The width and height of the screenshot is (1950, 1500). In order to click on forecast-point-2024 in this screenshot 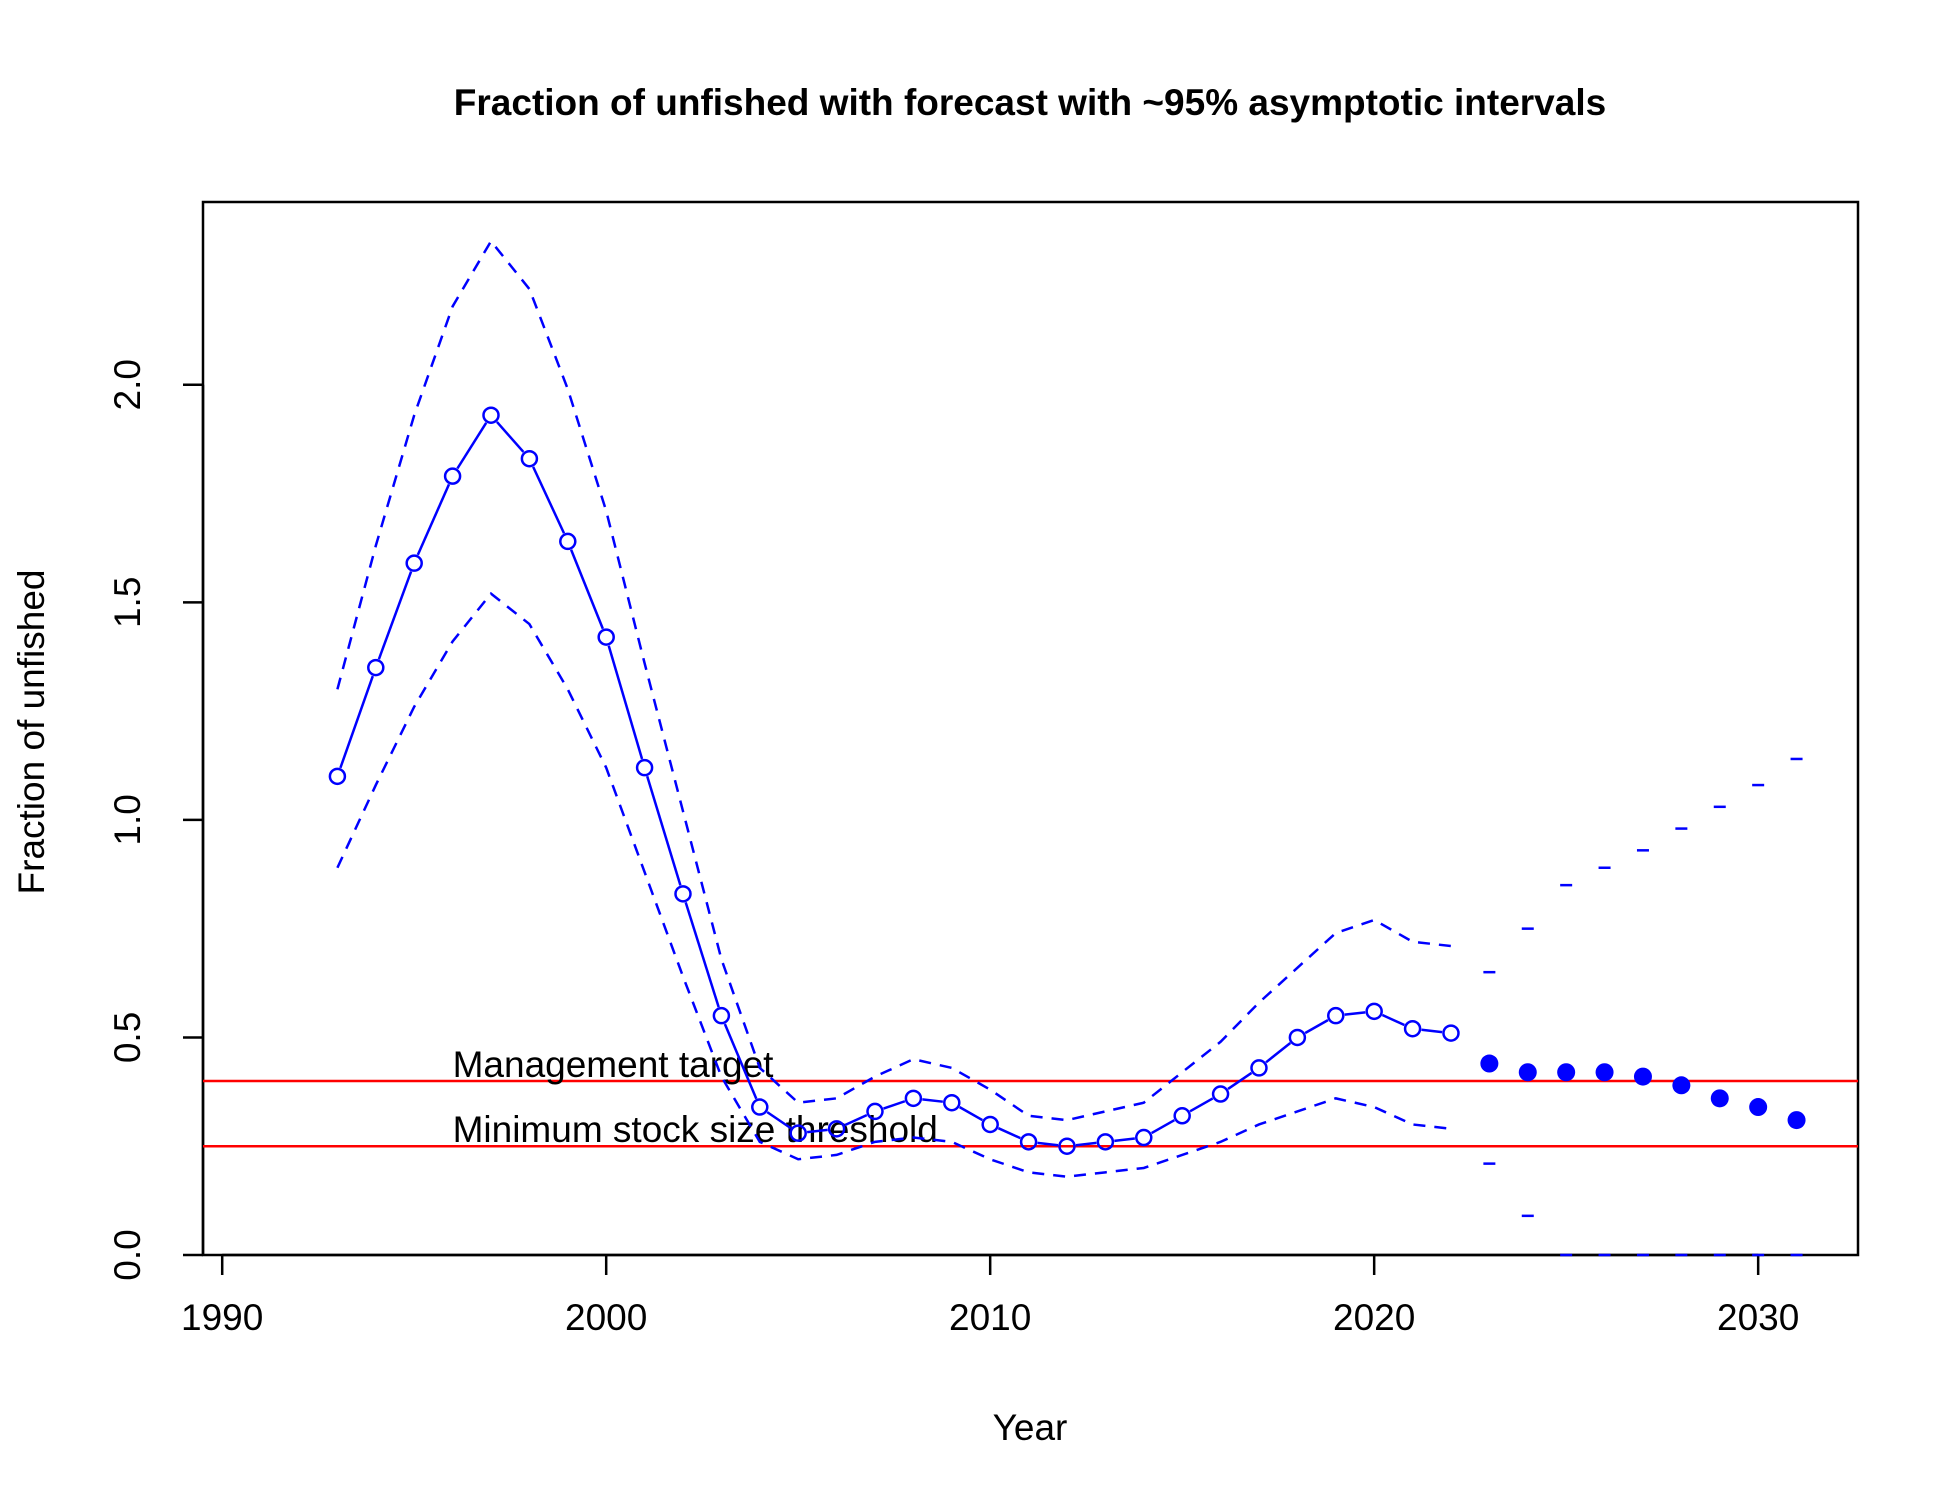, I will do `click(1527, 1072)`.